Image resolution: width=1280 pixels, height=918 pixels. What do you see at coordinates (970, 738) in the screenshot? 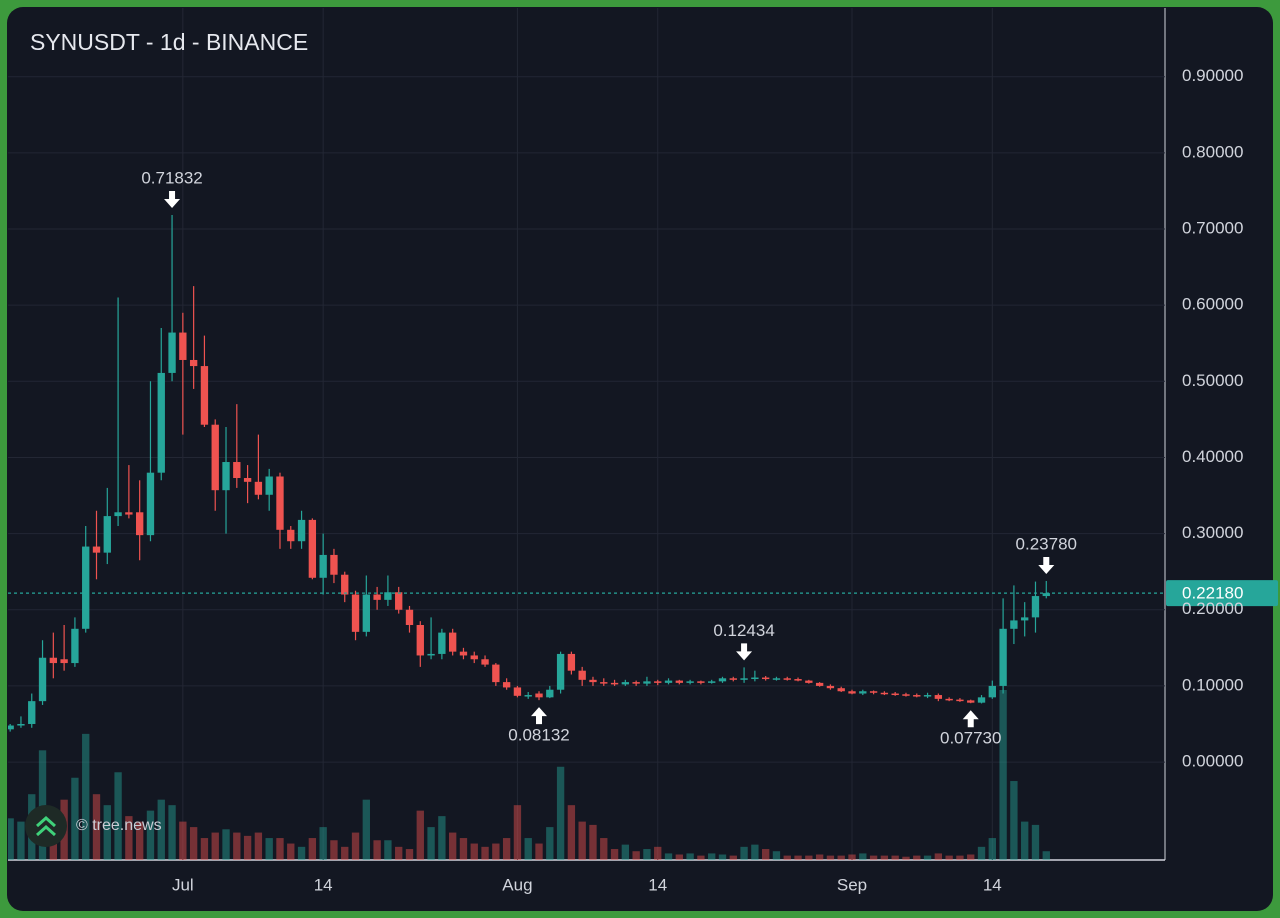
I see `low-label: 0.07730` at bounding box center [970, 738].